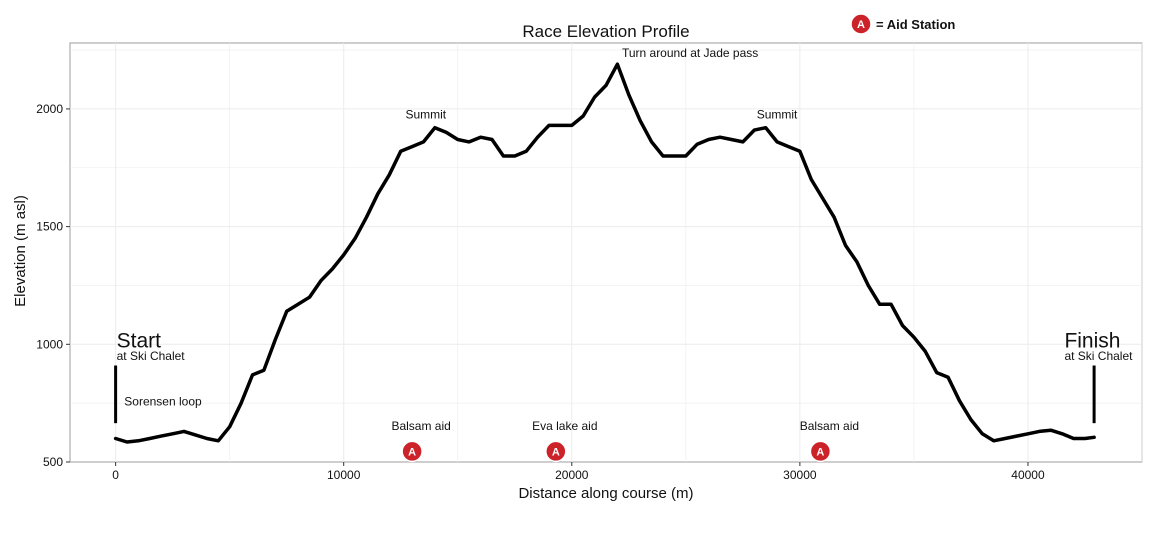 This screenshot has height=546, width=1161. What do you see at coordinates (1098, 356) in the screenshot?
I see `finish-sublabel: at Ski Chalet` at bounding box center [1098, 356].